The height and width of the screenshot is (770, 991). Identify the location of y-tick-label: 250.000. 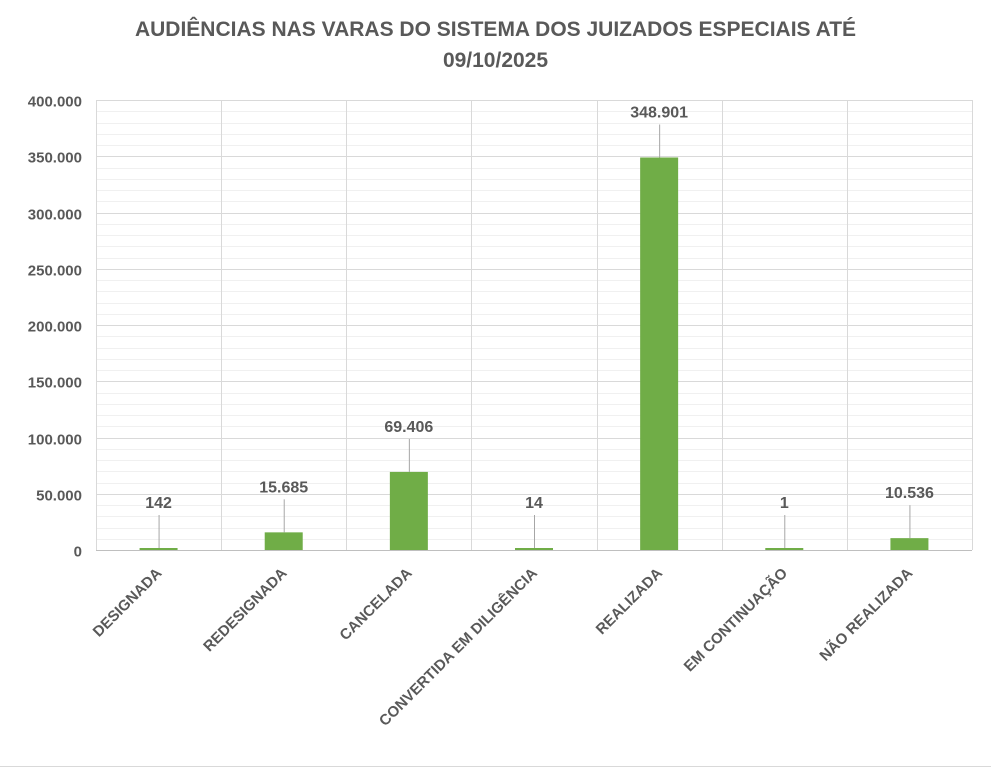
(55, 271).